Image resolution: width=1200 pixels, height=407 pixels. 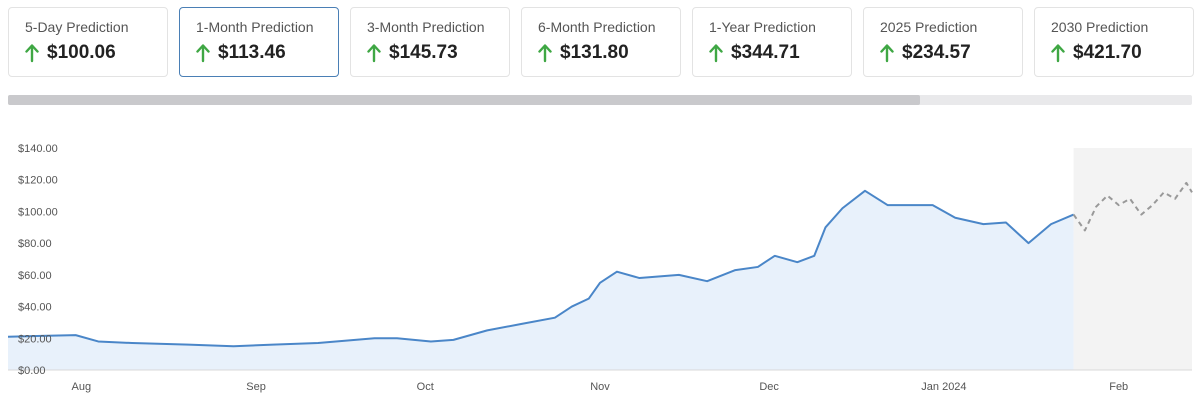 I want to click on forecast-line, so click(x=1132, y=206).